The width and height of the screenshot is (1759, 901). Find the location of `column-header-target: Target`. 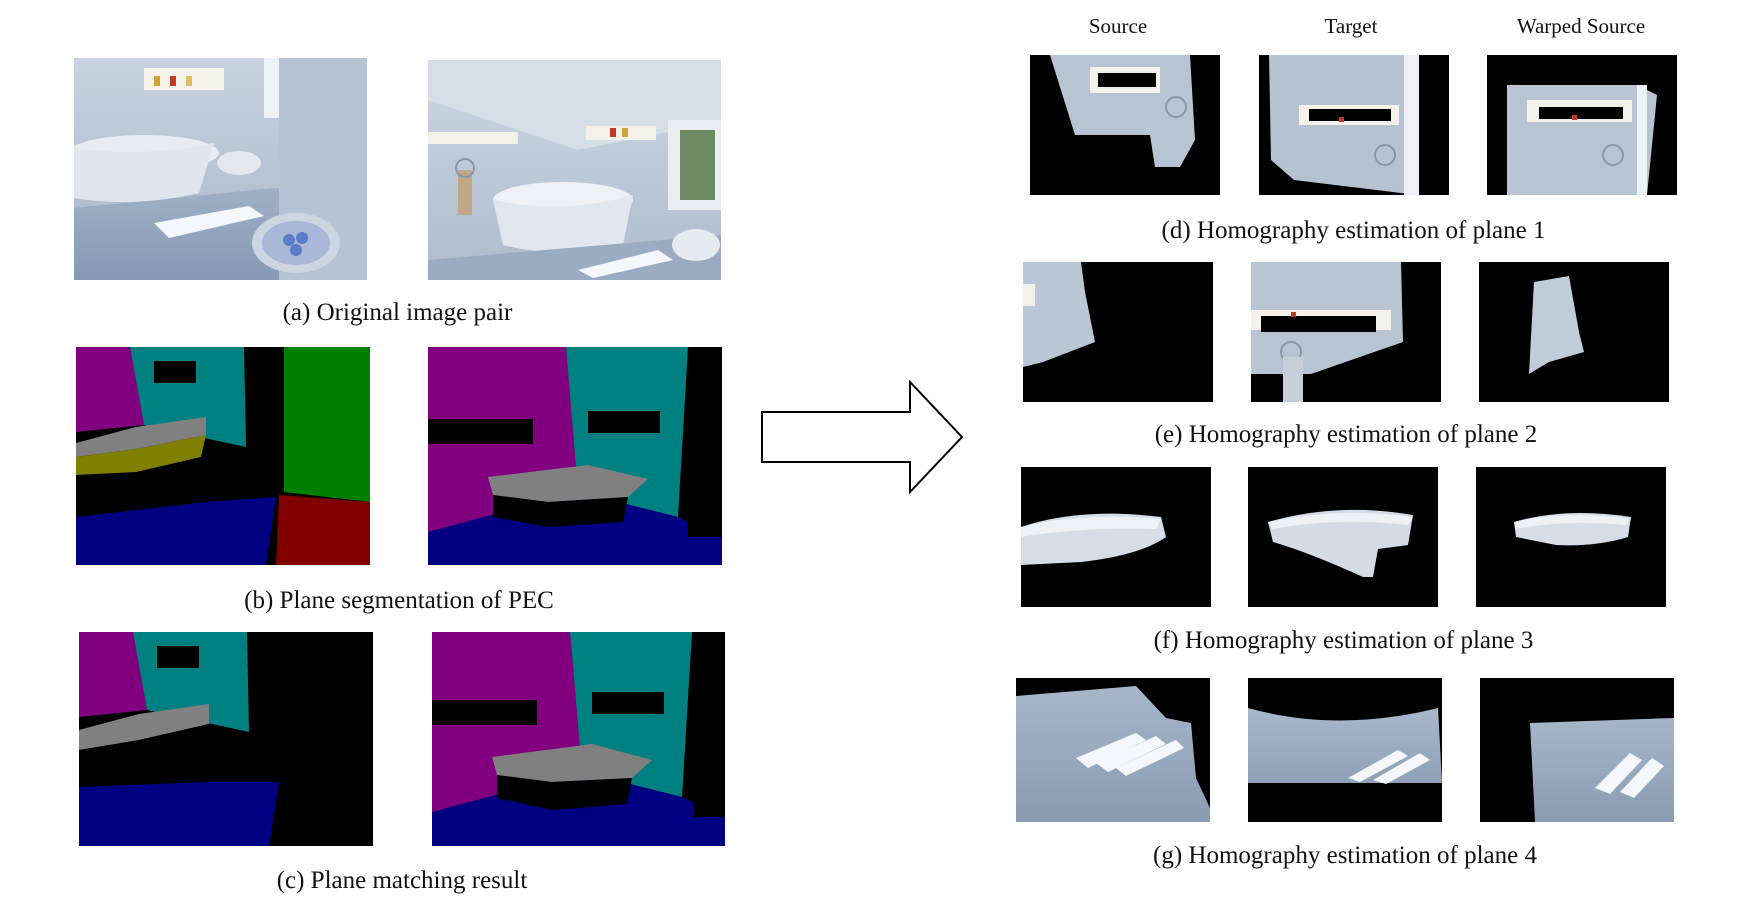

column-header-target: Target is located at coordinates (1351, 26).